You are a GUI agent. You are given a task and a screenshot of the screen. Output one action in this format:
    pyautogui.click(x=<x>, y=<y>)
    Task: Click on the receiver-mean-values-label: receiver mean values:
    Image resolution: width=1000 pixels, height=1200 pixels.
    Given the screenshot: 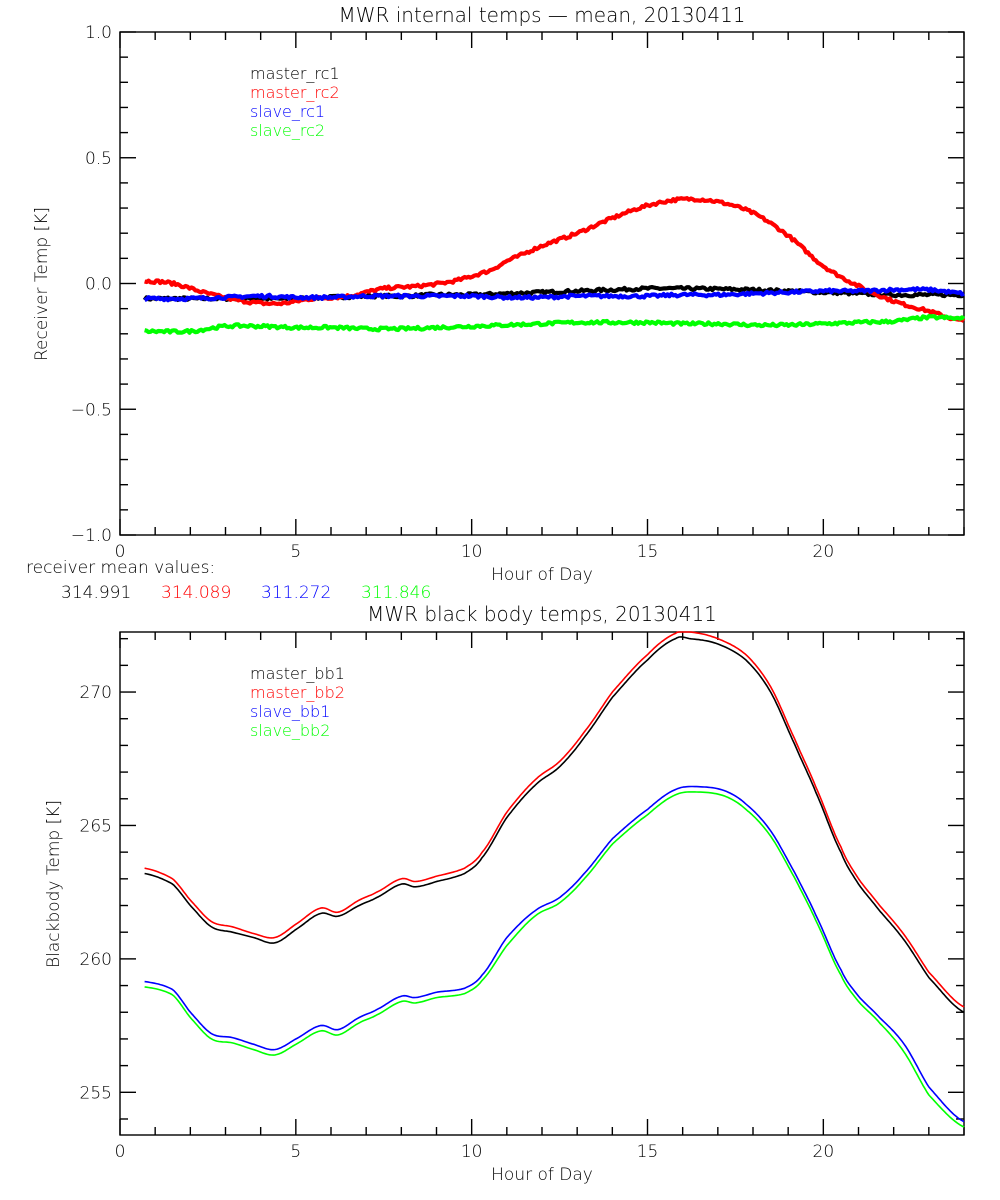 What is the action you would take?
    pyautogui.click(x=120, y=568)
    